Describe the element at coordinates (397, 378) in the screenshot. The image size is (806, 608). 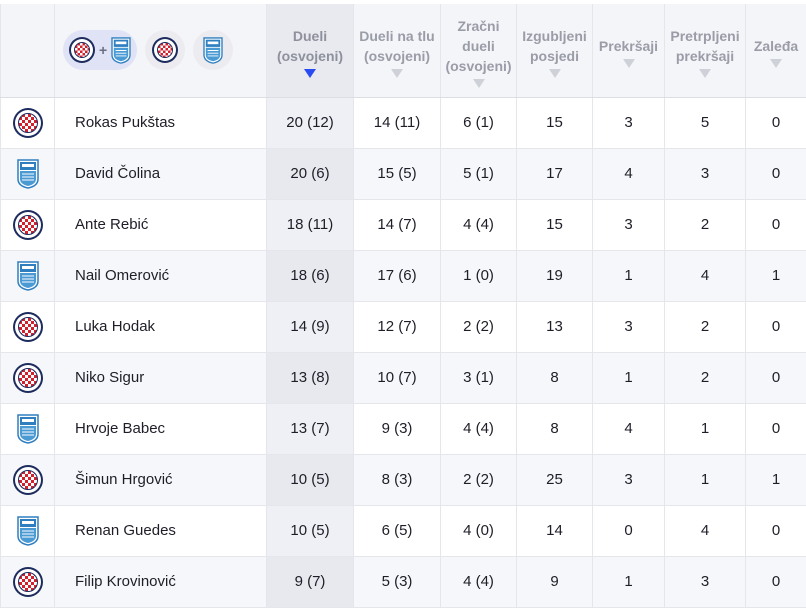
I see `ground-duels-cell: 10 (7)` at that location.